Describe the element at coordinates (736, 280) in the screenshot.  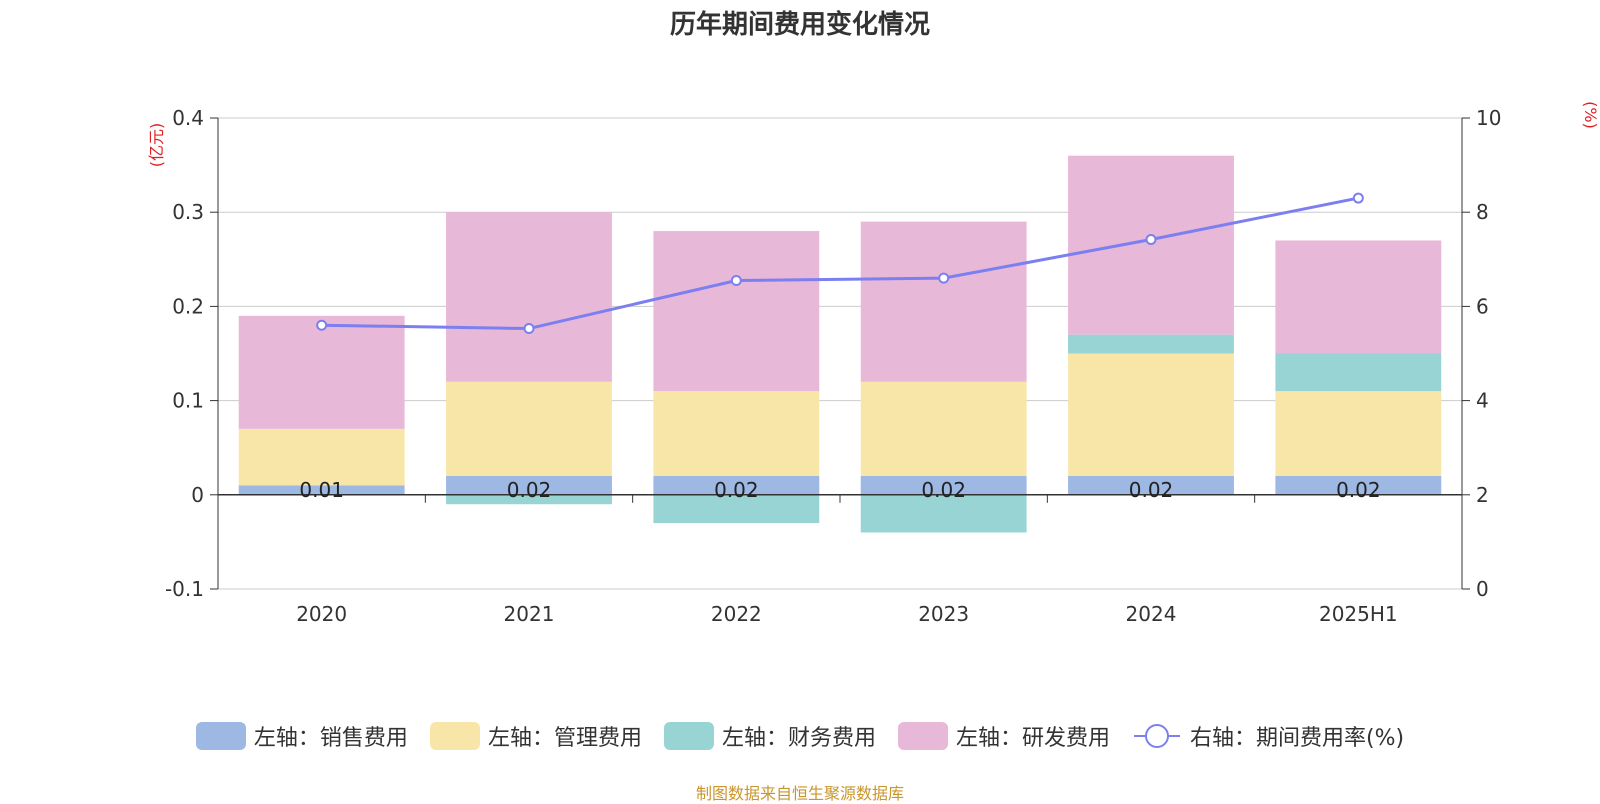
I see `line-point-2022` at that location.